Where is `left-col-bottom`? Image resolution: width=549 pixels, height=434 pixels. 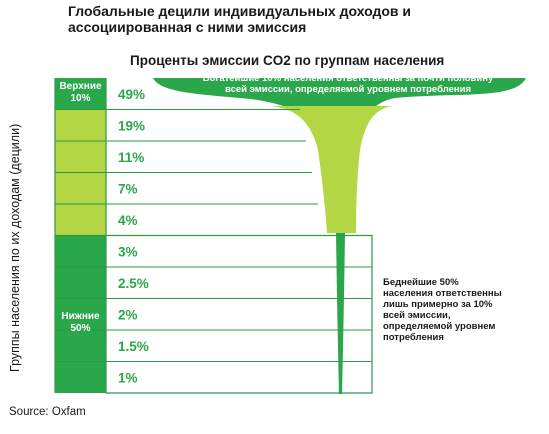 left-col-bottom is located at coordinates (80, 314).